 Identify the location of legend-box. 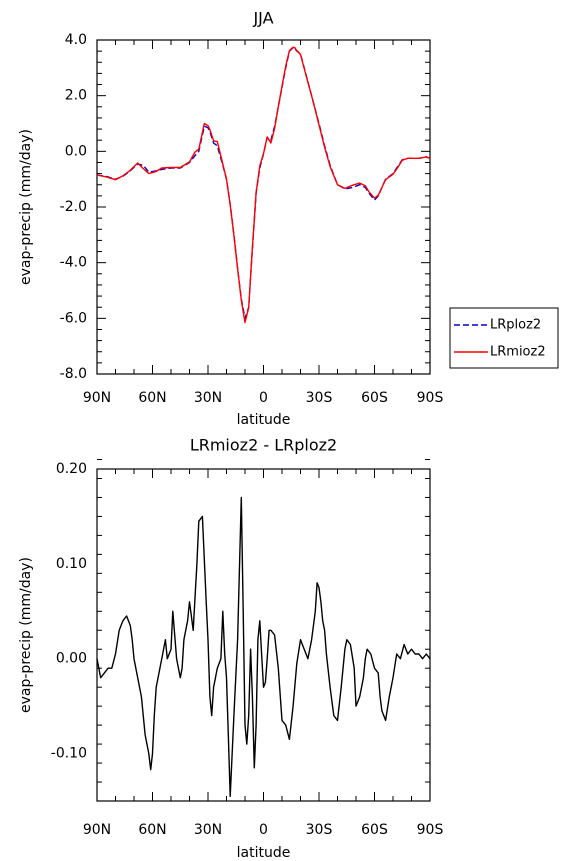
(504, 338).